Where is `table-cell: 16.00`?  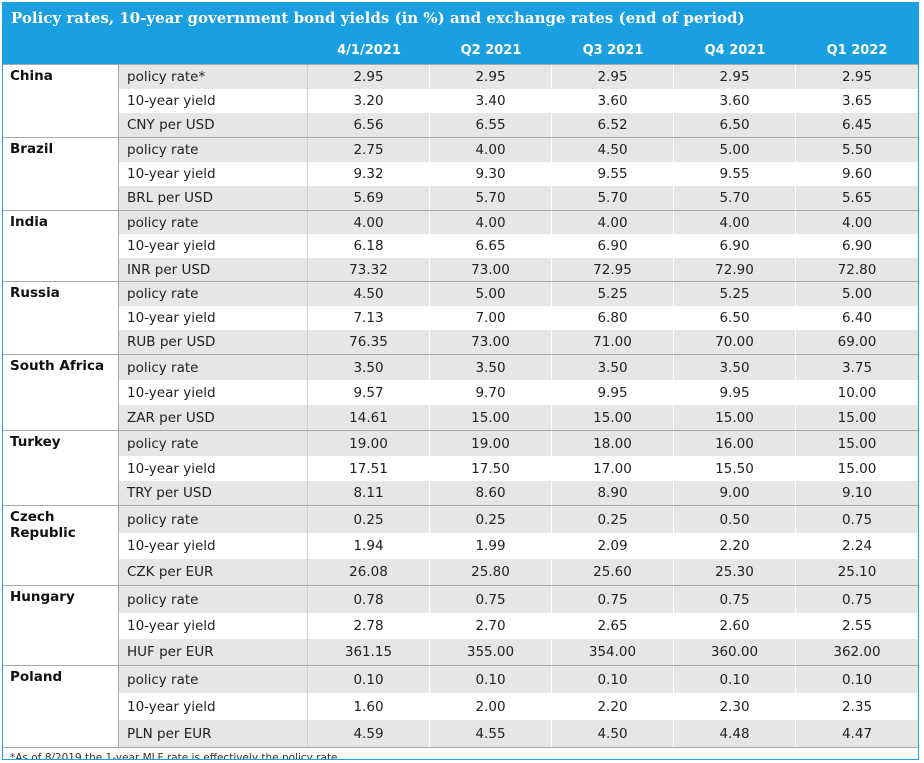 table-cell: 16.00 is located at coordinates (735, 443).